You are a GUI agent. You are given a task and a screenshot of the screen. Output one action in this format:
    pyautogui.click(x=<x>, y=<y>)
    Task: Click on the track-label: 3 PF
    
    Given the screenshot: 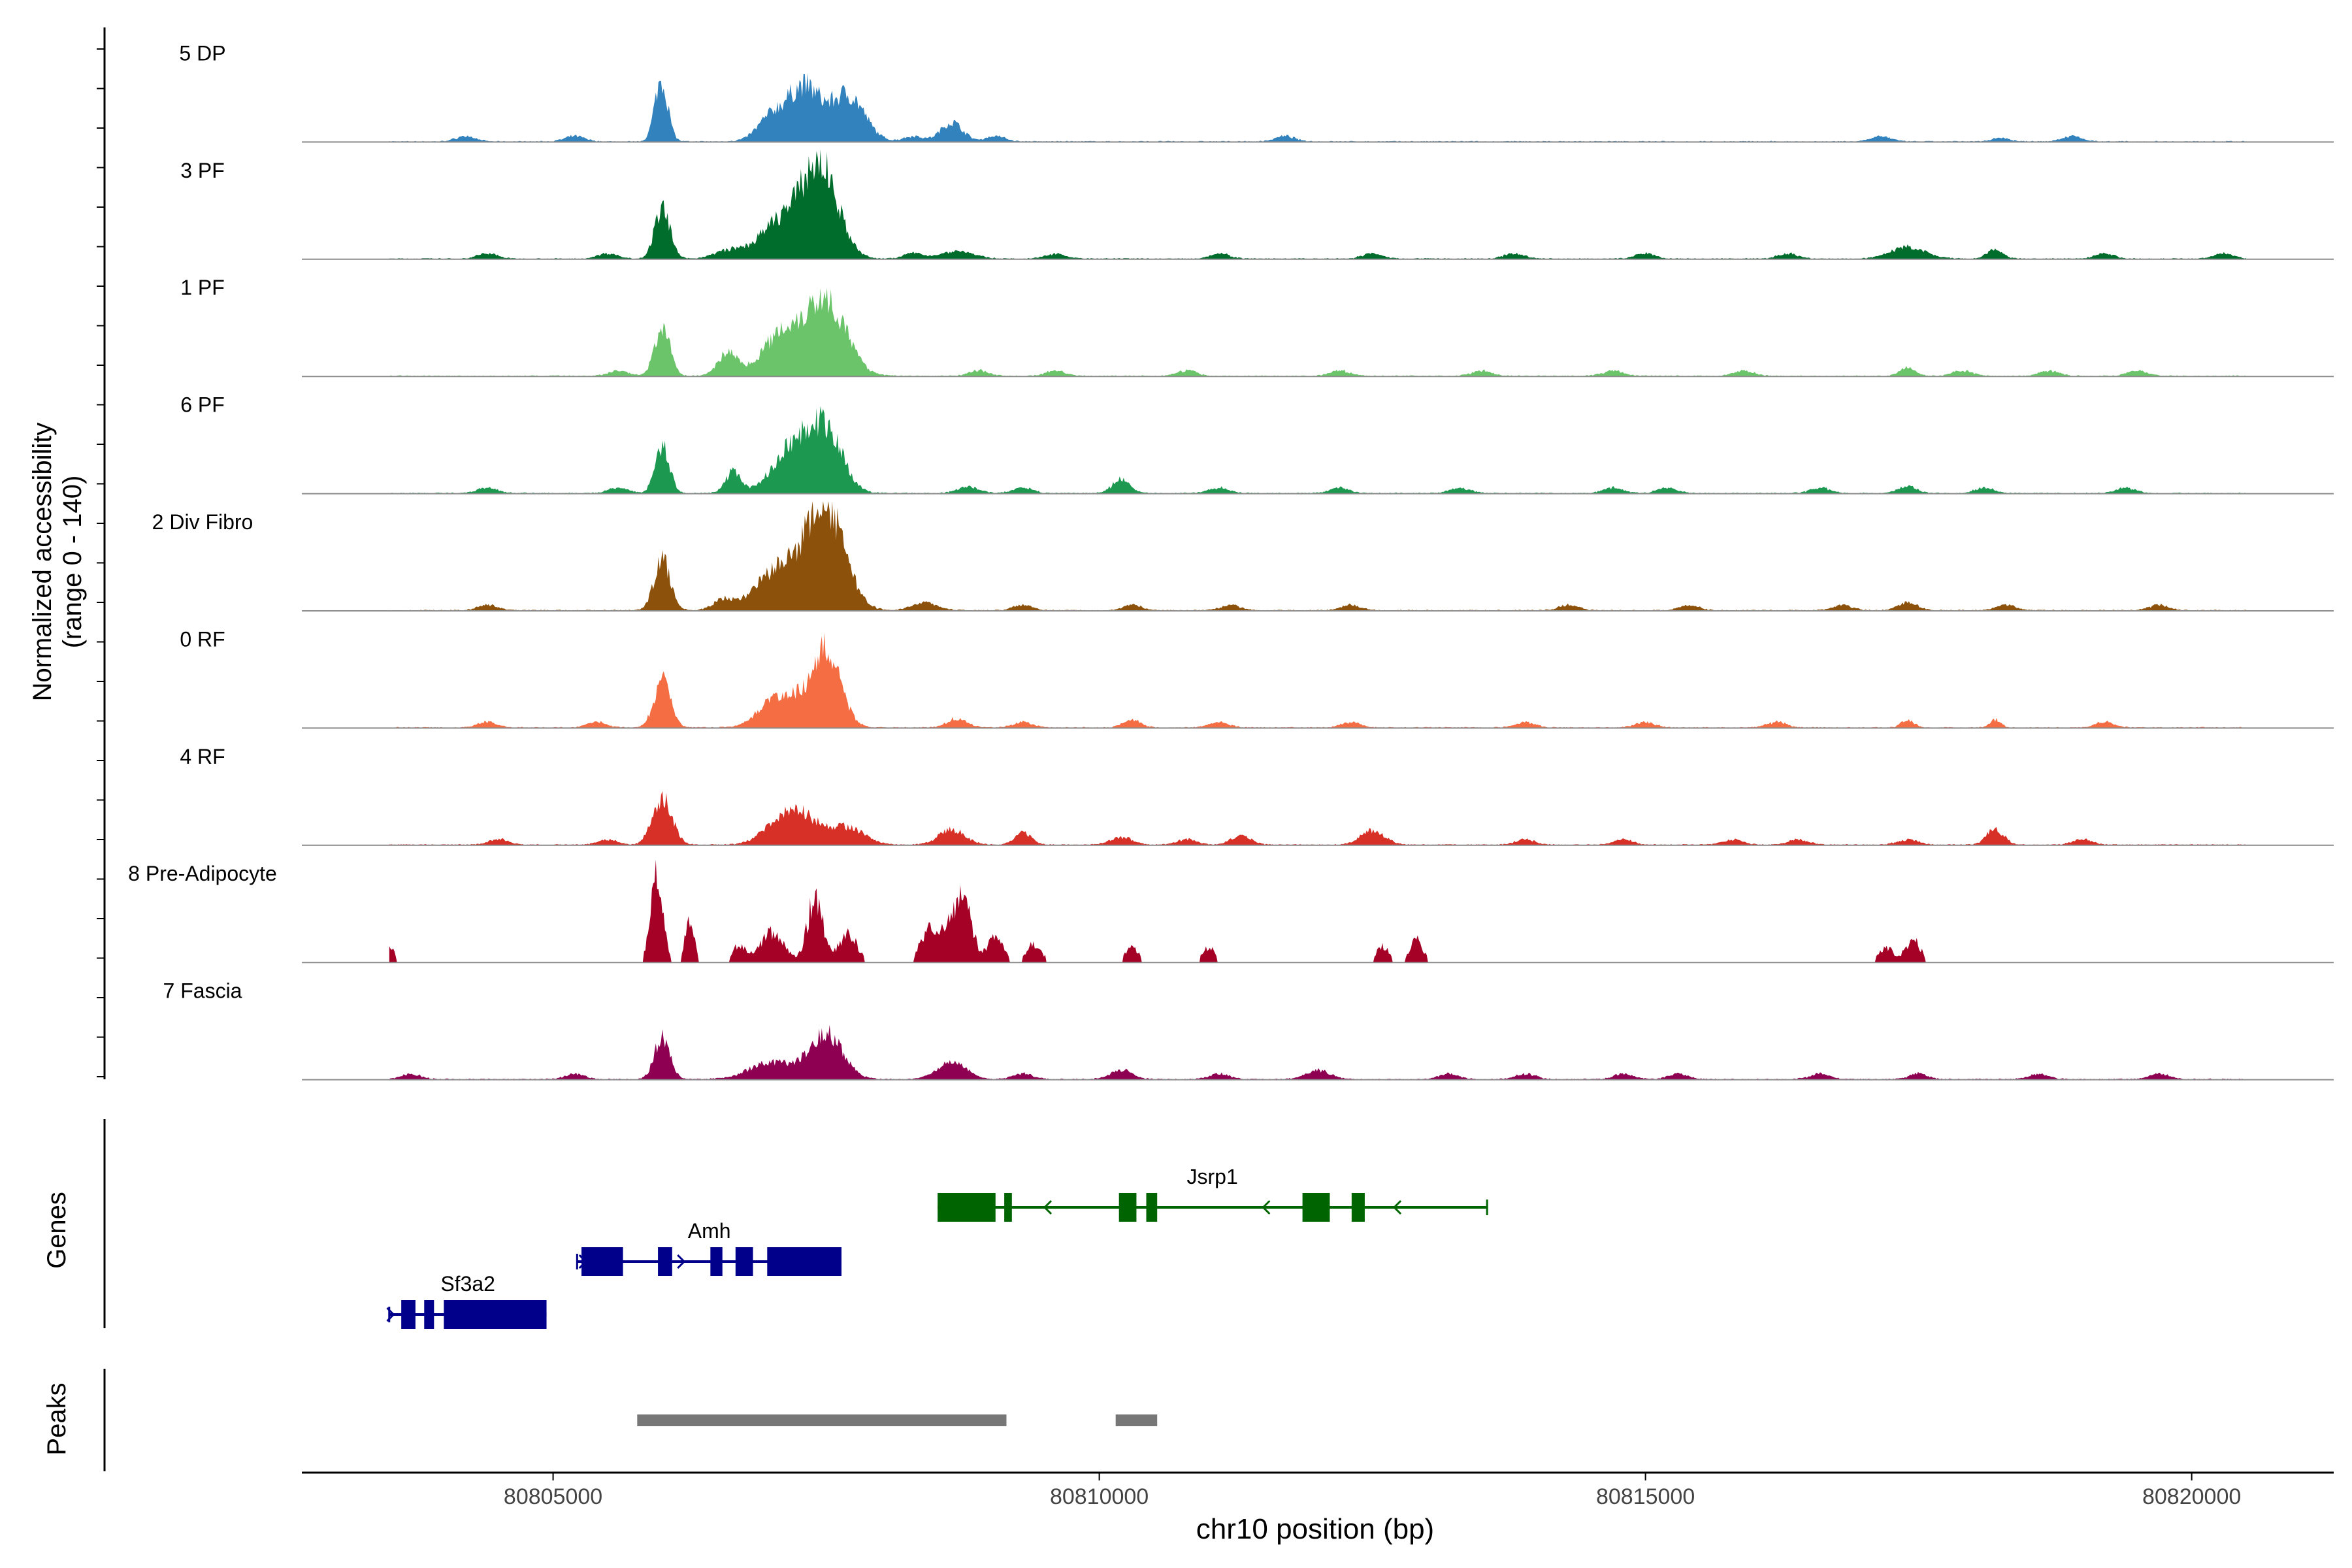 What is the action you would take?
    pyautogui.click(x=202, y=170)
    